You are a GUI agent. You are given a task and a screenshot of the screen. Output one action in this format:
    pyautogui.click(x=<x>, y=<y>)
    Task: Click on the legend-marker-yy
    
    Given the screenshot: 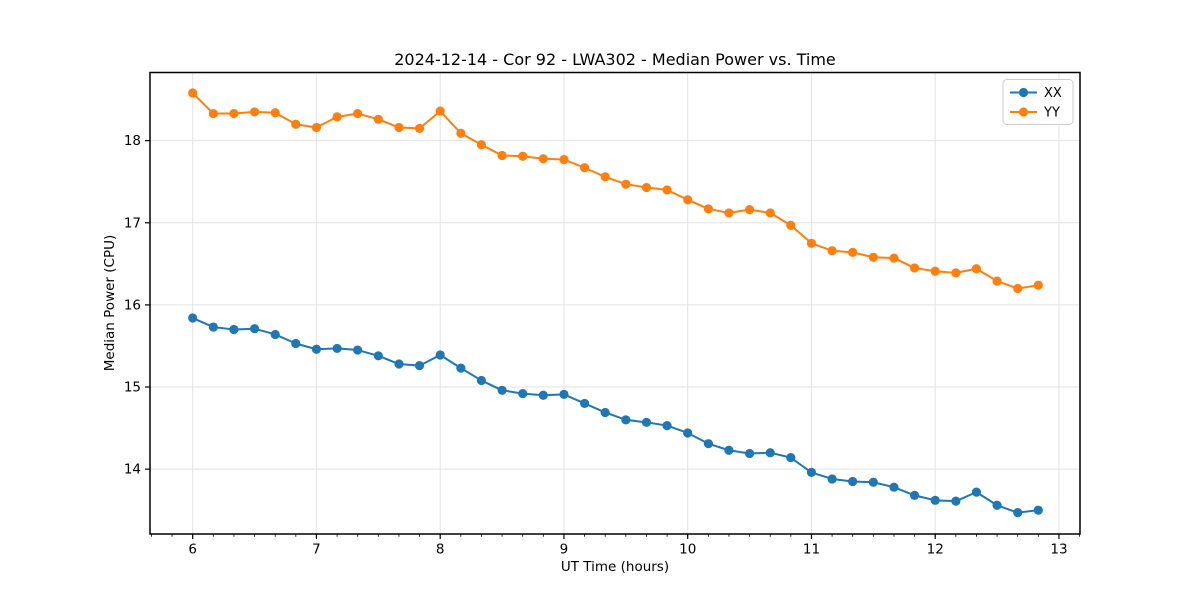 What is the action you would take?
    pyautogui.click(x=1023, y=112)
    